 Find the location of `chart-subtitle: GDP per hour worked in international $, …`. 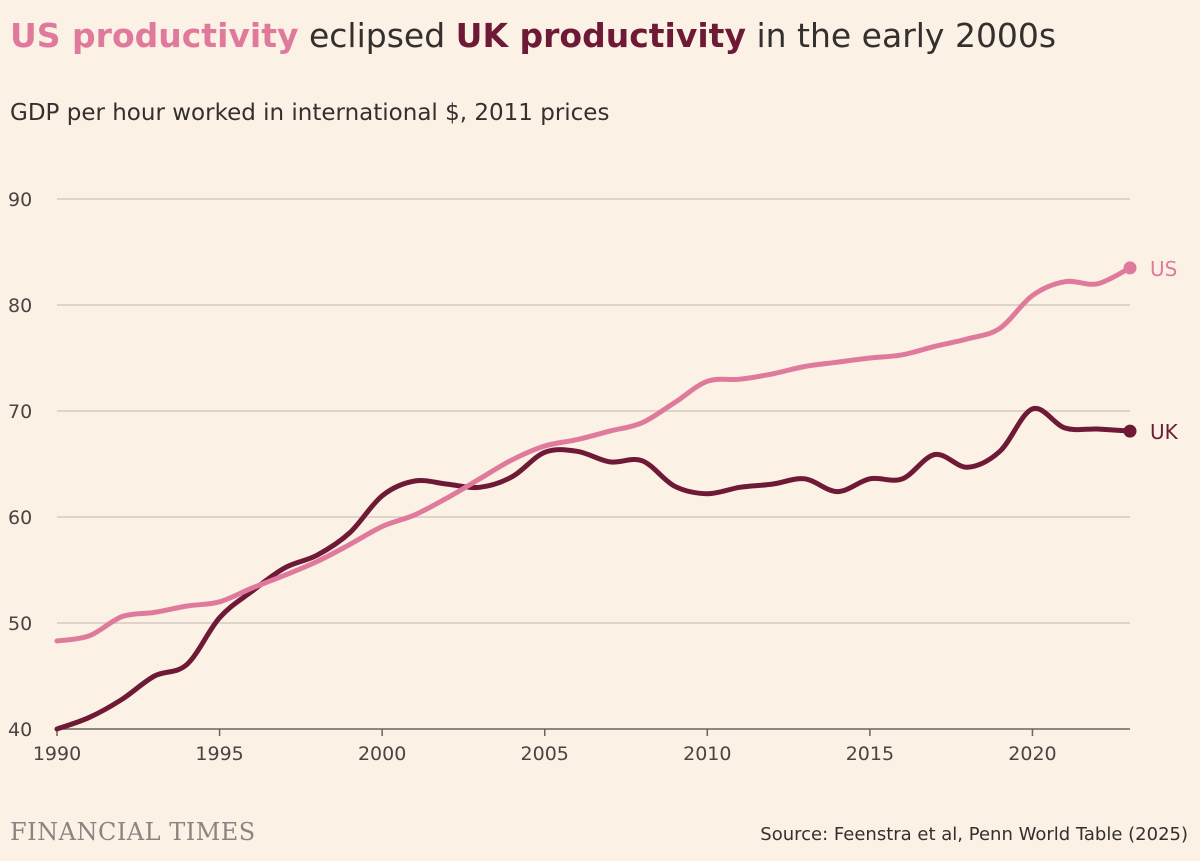

chart-subtitle: GDP per hour worked in international $, … is located at coordinates (310, 113).